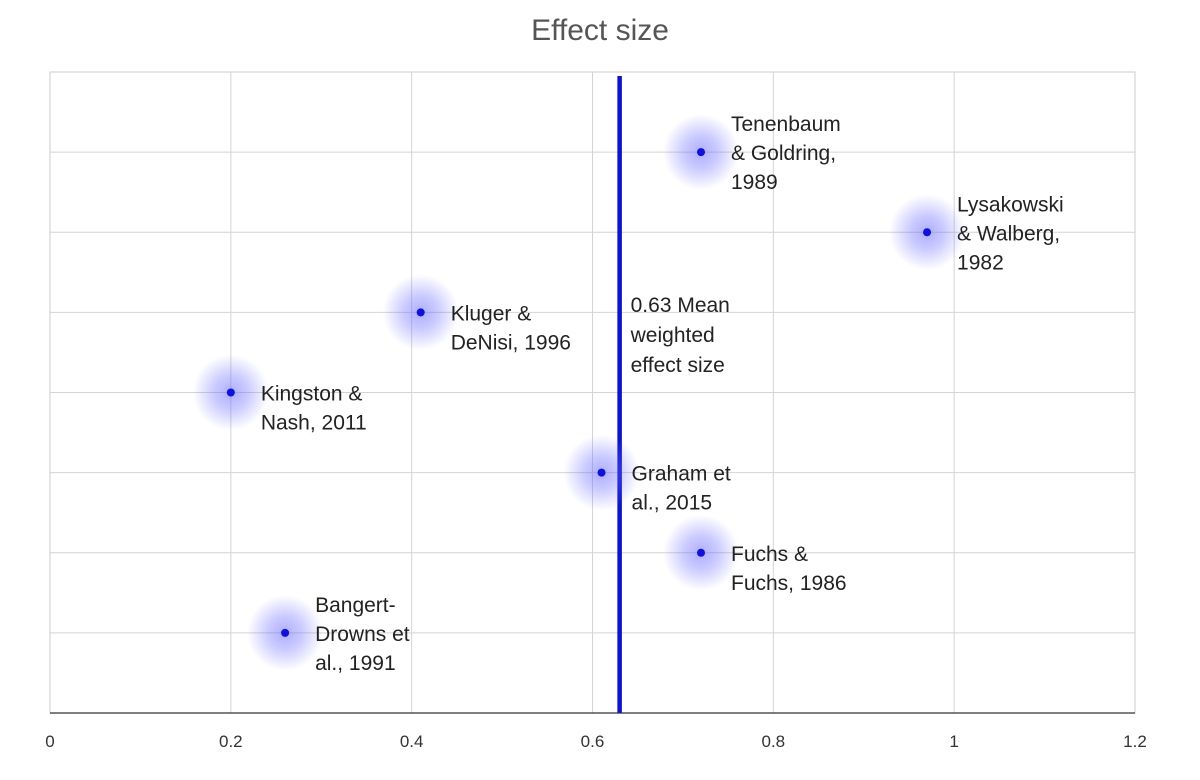 The width and height of the screenshot is (1200, 780). What do you see at coordinates (600, 30) in the screenshot?
I see `chart-title: Effect size` at bounding box center [600, 30].